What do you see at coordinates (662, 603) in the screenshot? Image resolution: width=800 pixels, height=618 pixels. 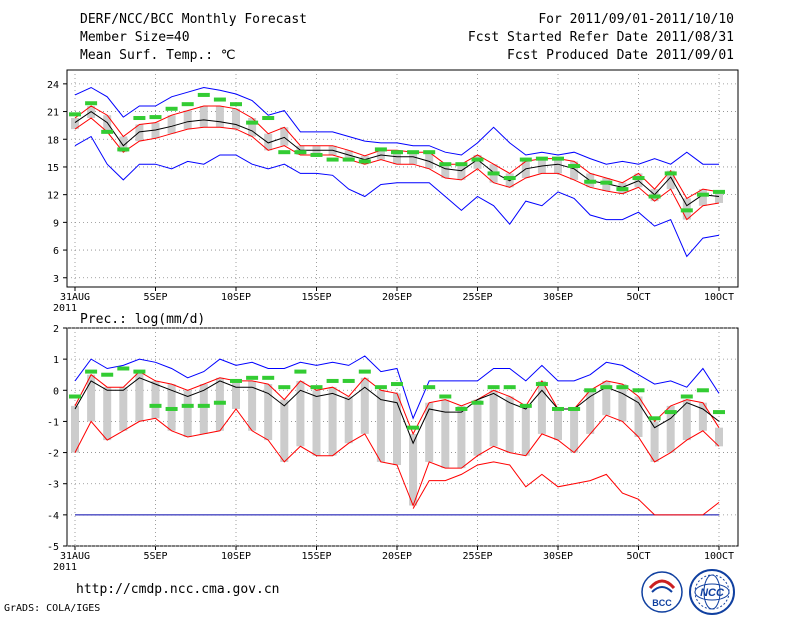 I see `bcc-logo-text: BCC` at bounding box center [662, 603].